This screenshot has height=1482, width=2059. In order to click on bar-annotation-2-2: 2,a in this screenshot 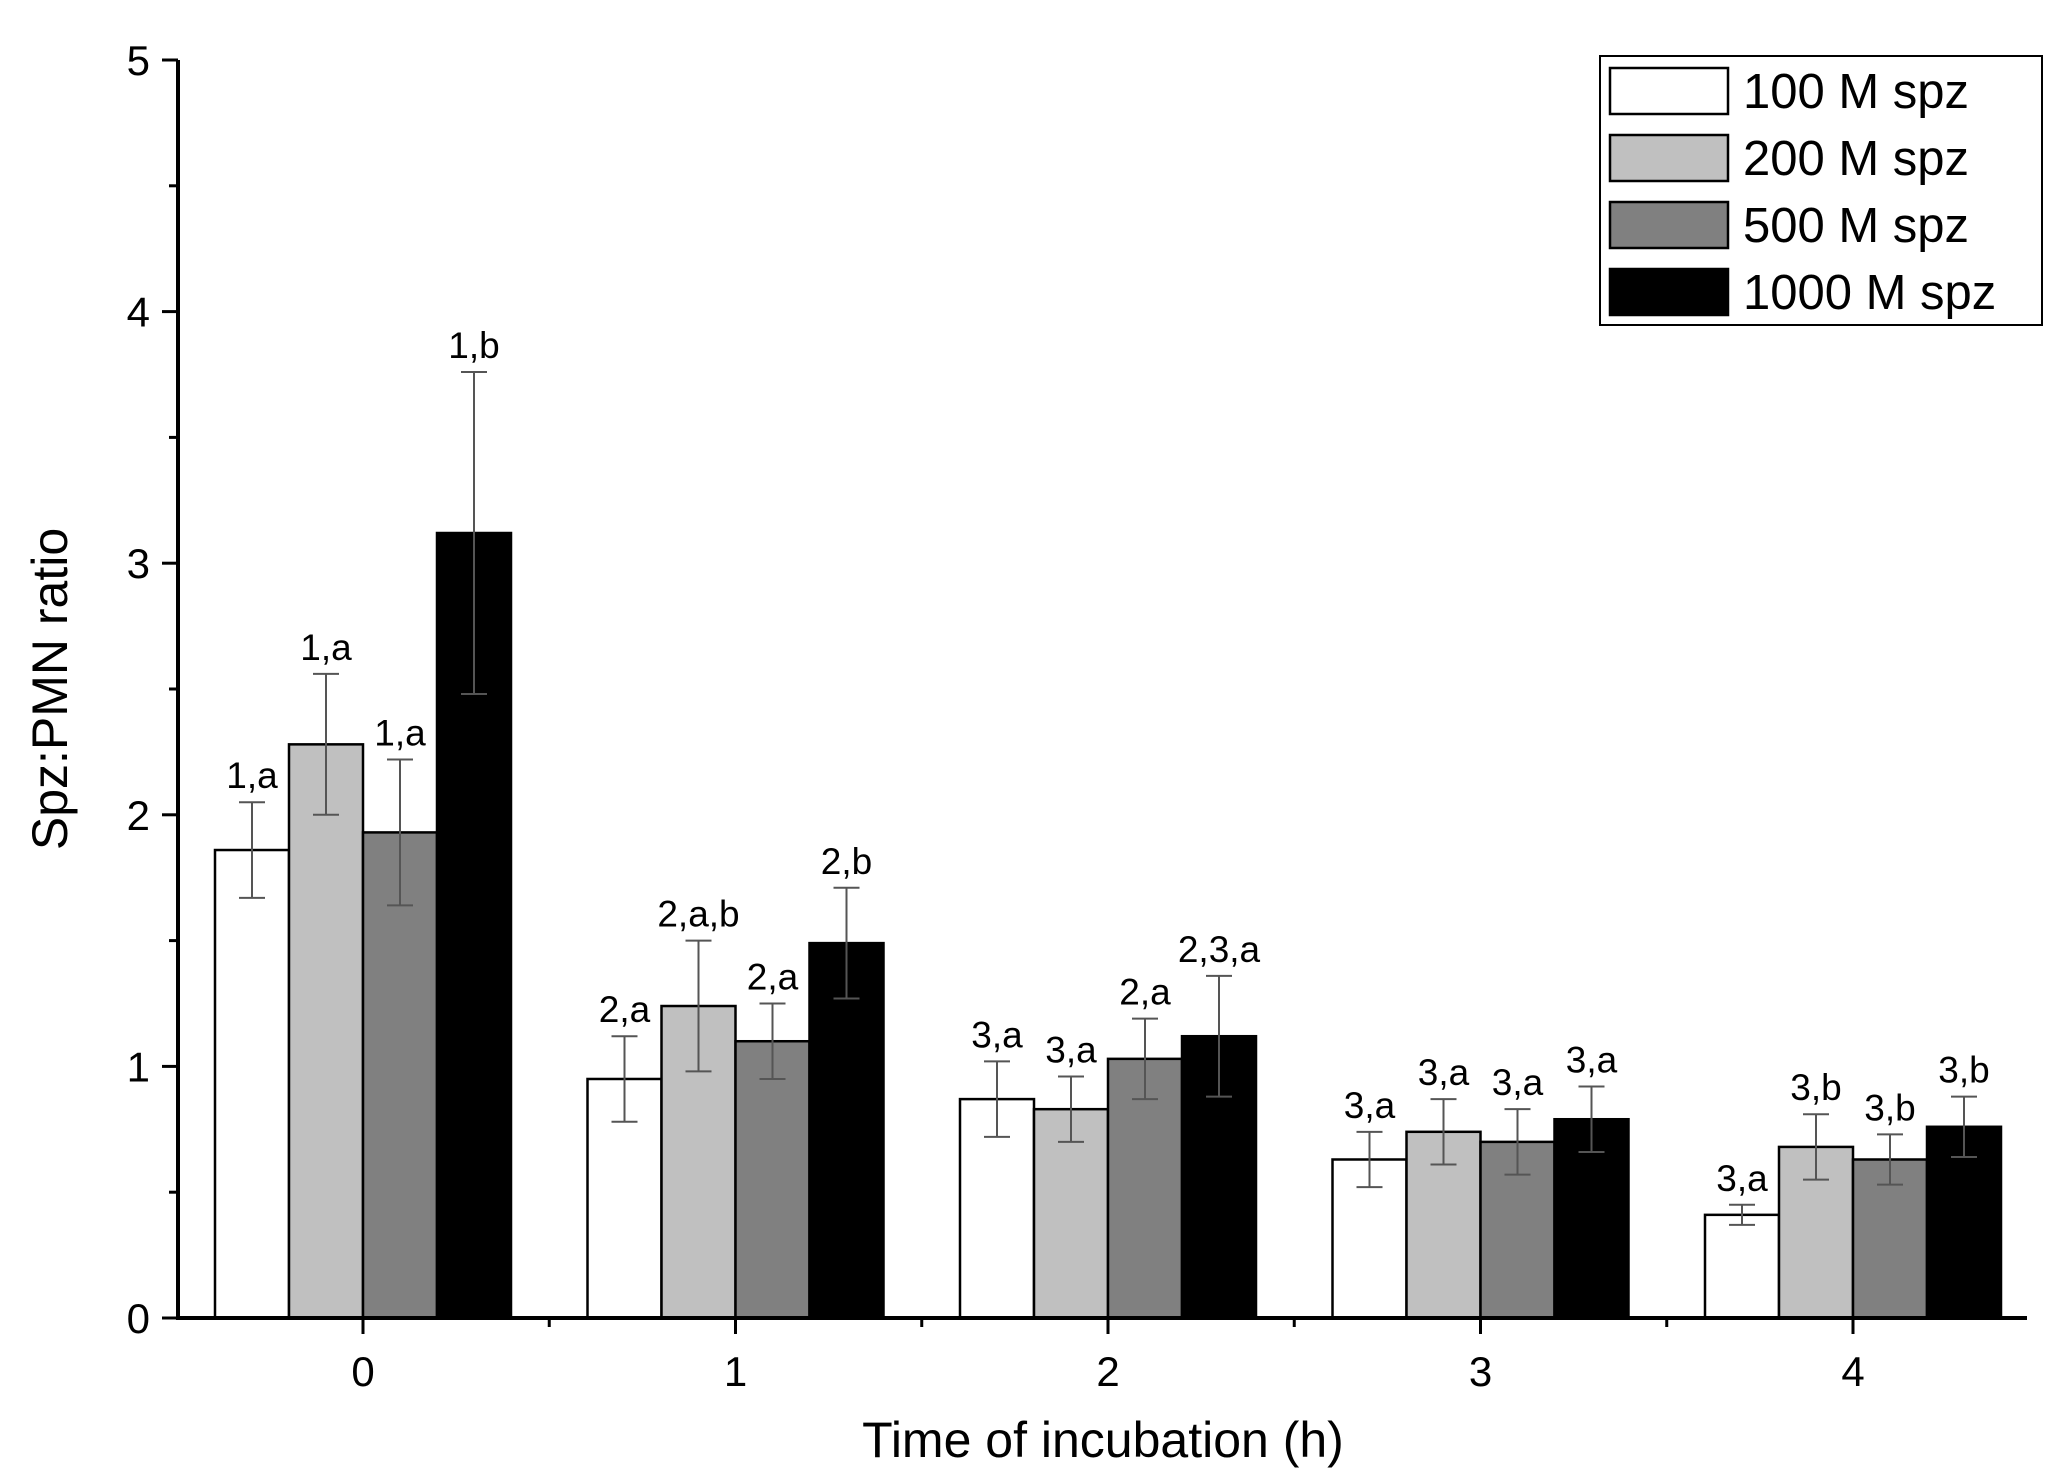, I will do `click(1145, 992)`.